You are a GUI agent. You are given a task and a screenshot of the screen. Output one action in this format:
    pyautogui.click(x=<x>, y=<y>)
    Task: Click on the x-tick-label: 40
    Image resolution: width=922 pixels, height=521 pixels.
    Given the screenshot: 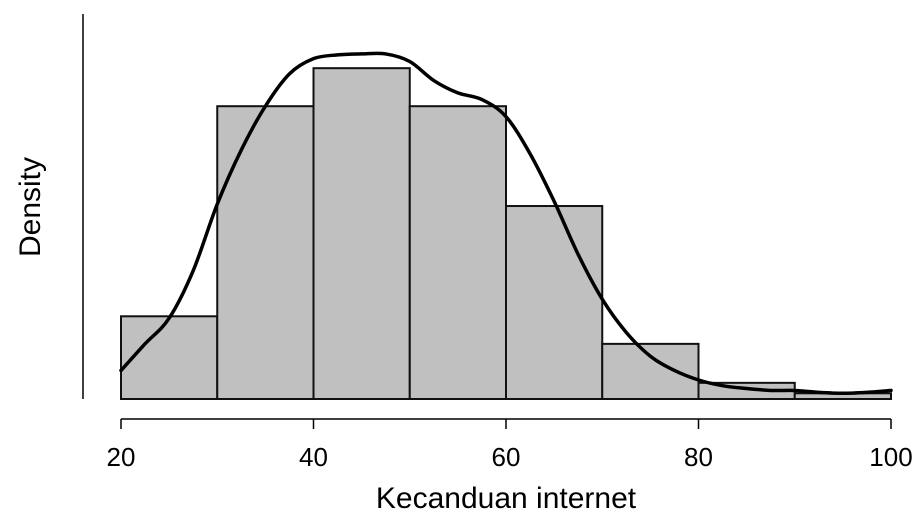 What is the action you would take?
    pyautogui.click(x=313, y=457)
    